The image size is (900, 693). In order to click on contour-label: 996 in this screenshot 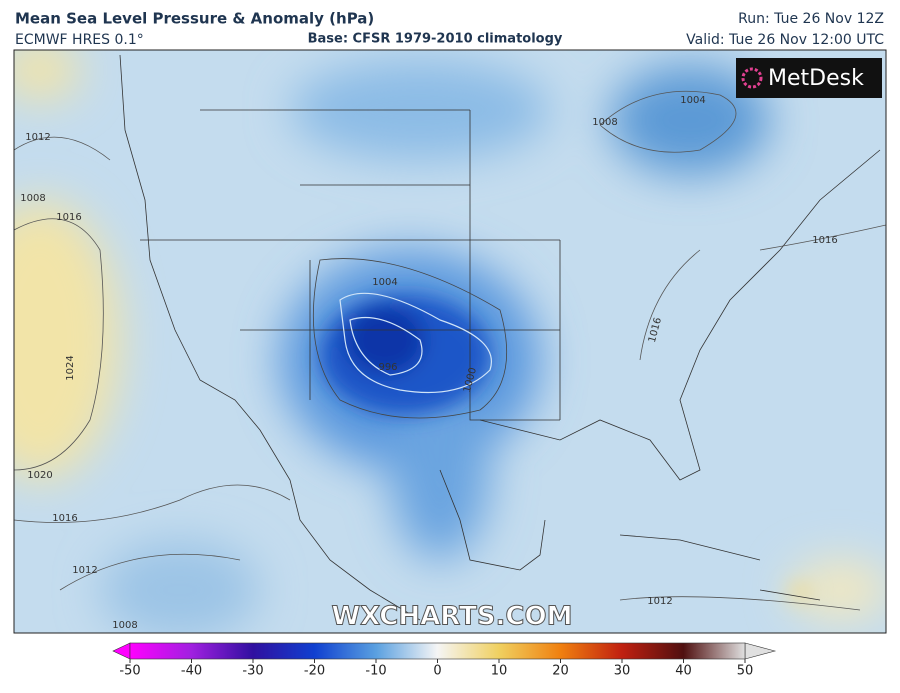, I will do `click(387, 367)`.